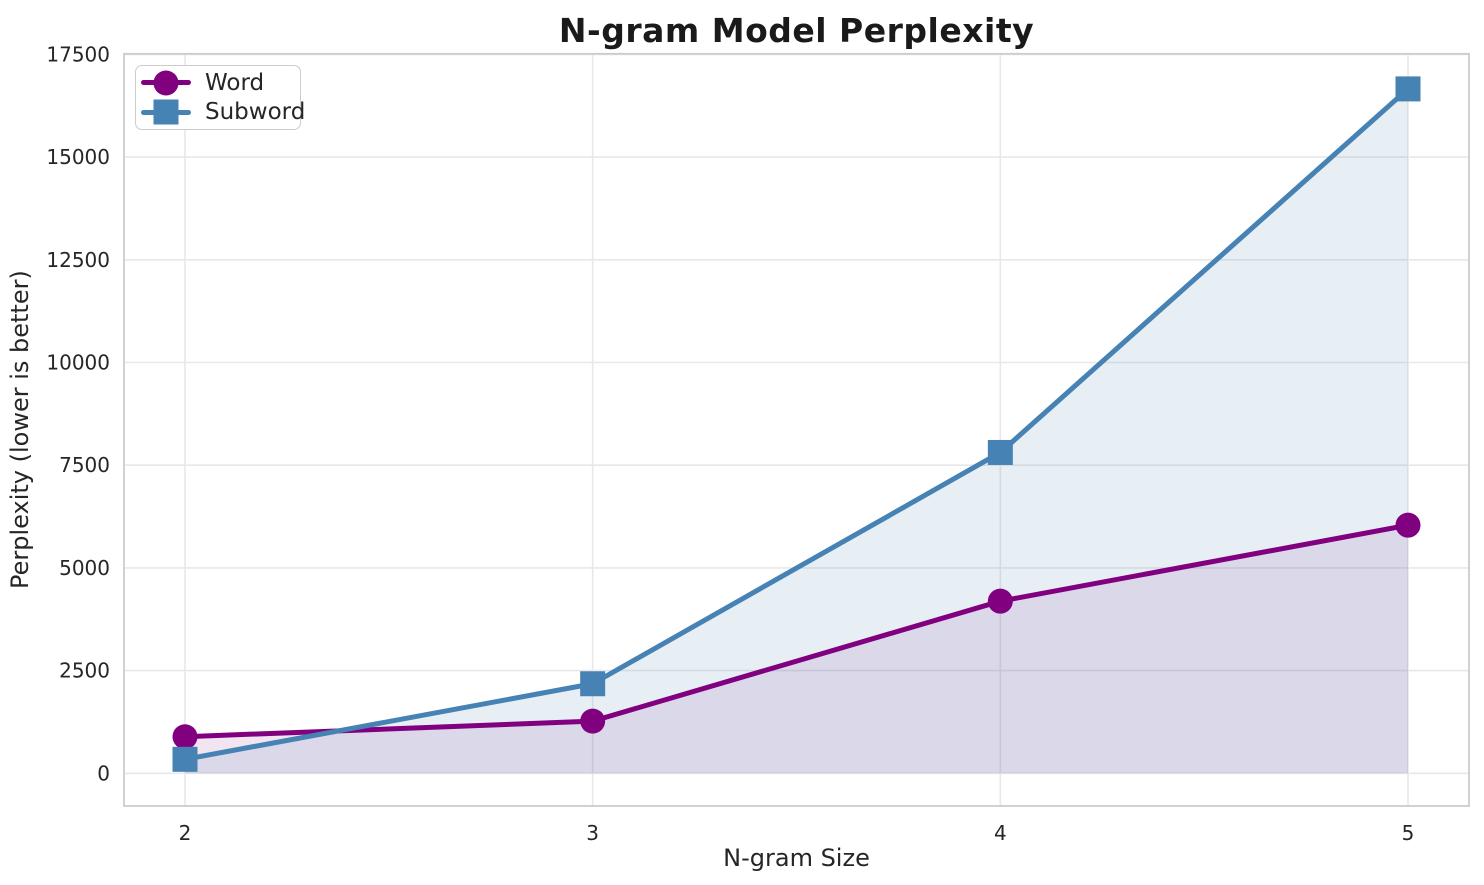 The height and width of the screenshot is (885, 1484). Describe the element at coordinates (255, 112) in the screenshot. I see `legend-label-subword: Subword` at that location.